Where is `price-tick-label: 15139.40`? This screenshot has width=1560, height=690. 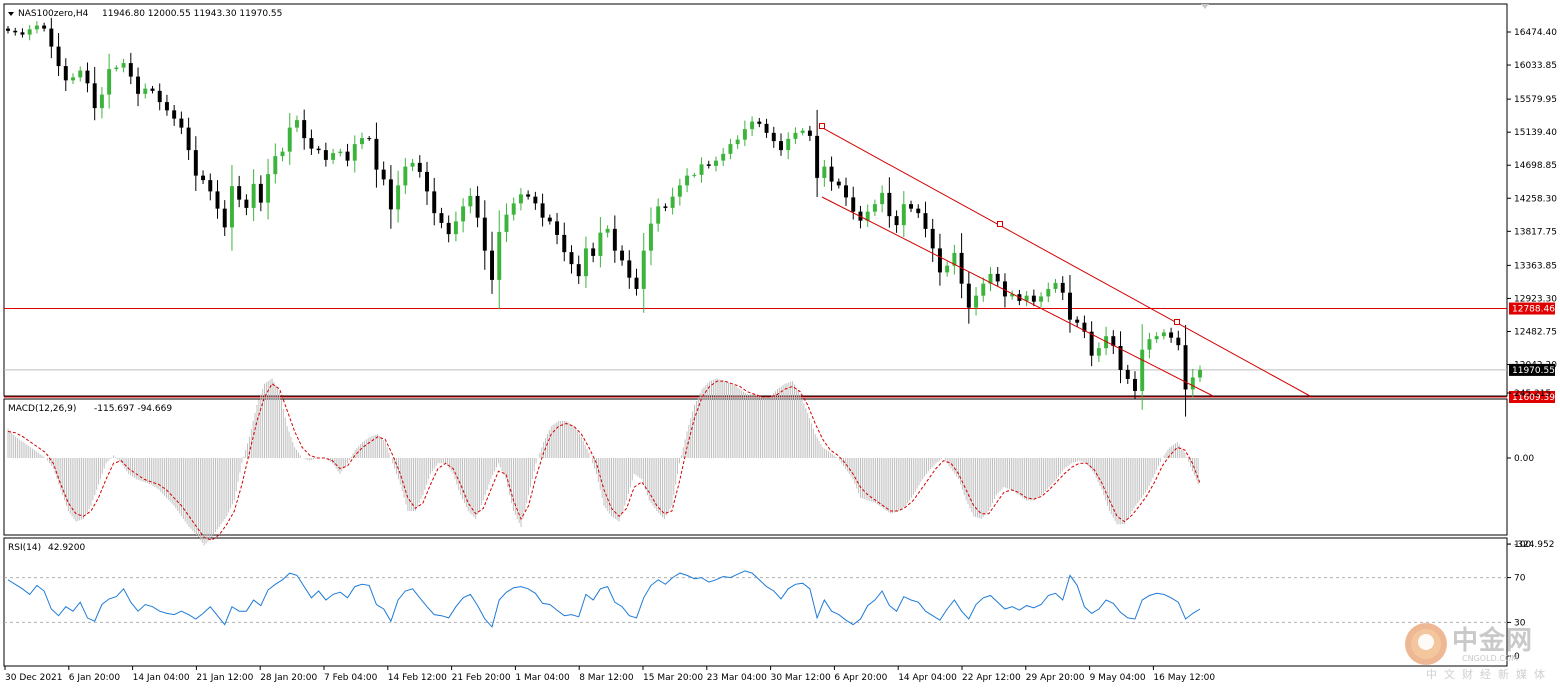 price-tick-label: 15139.40 is located at coordinates (1535, 133).